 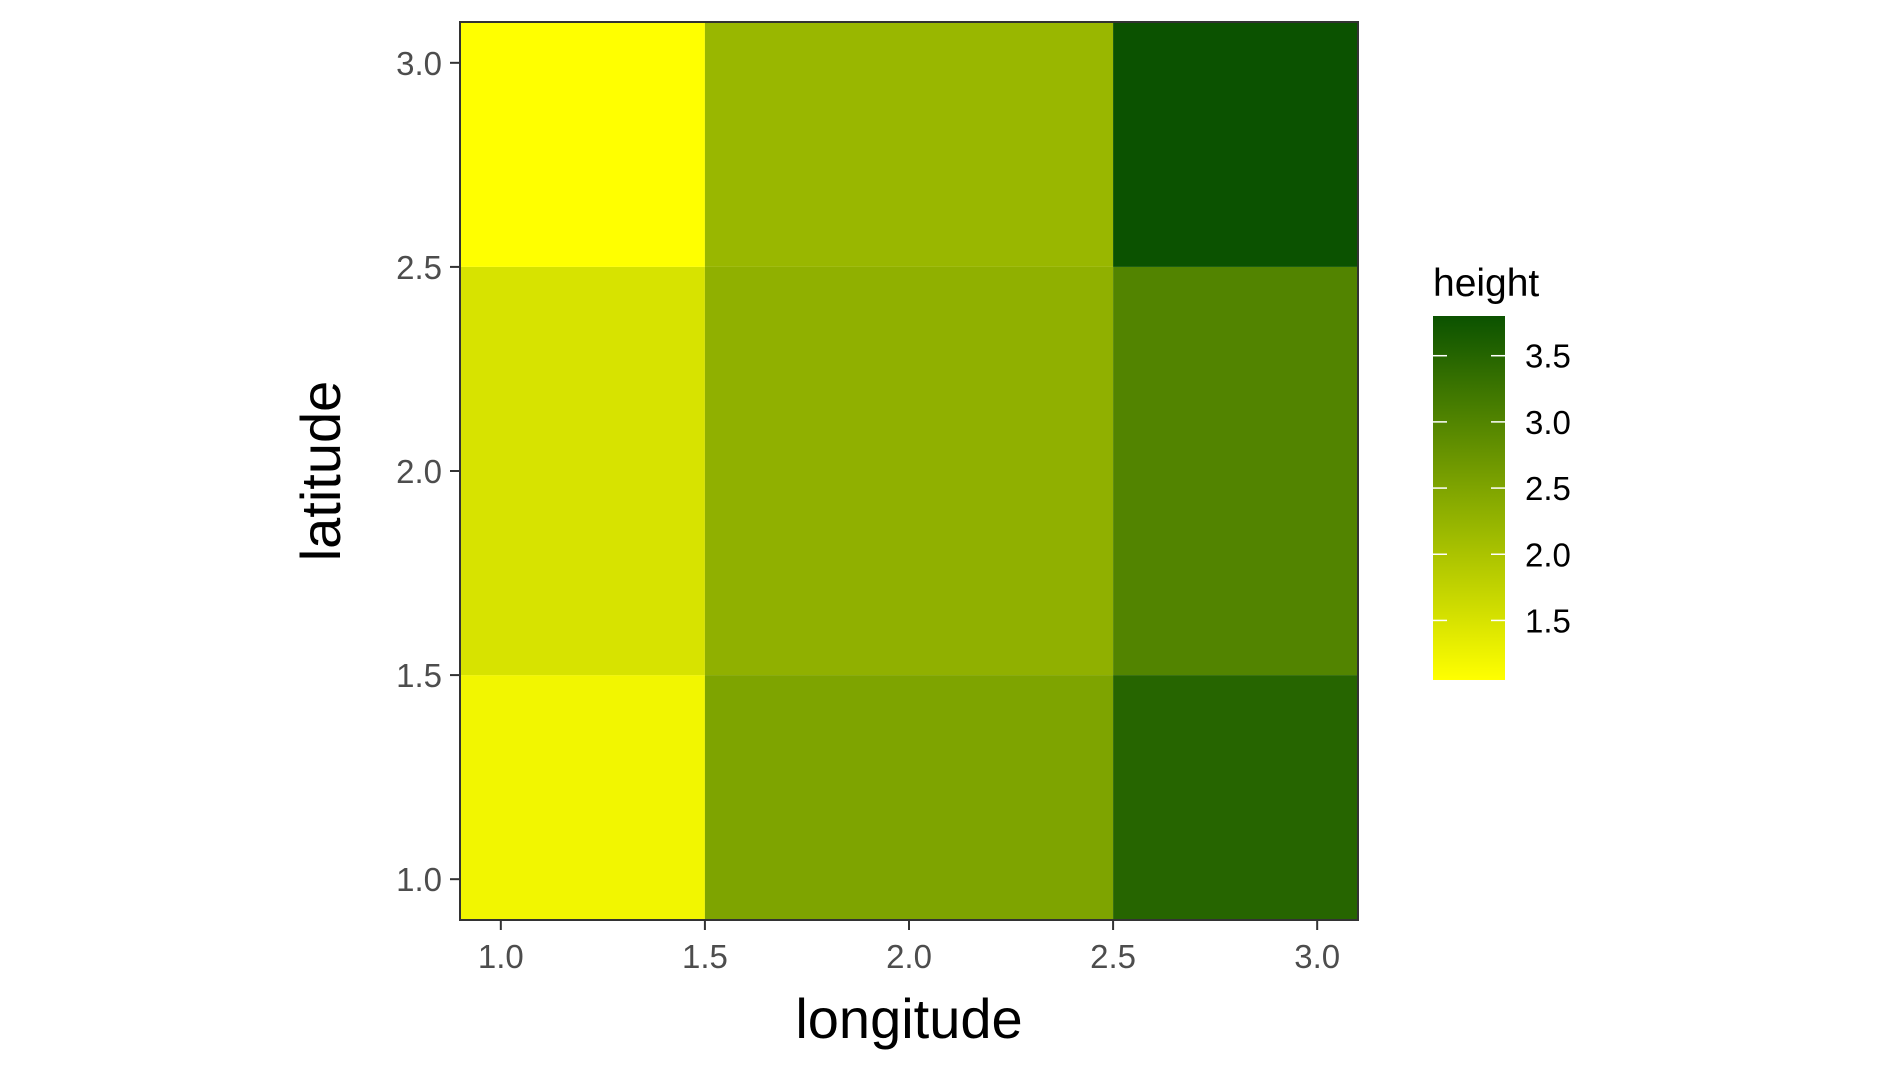 I want to click on y-tick-label: 3.0, so click(x=419, y=63).